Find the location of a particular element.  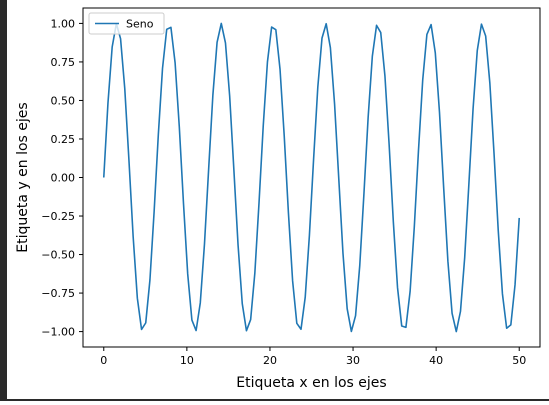

y-tick-label: 0.25 is located at coordinates (63, 139).